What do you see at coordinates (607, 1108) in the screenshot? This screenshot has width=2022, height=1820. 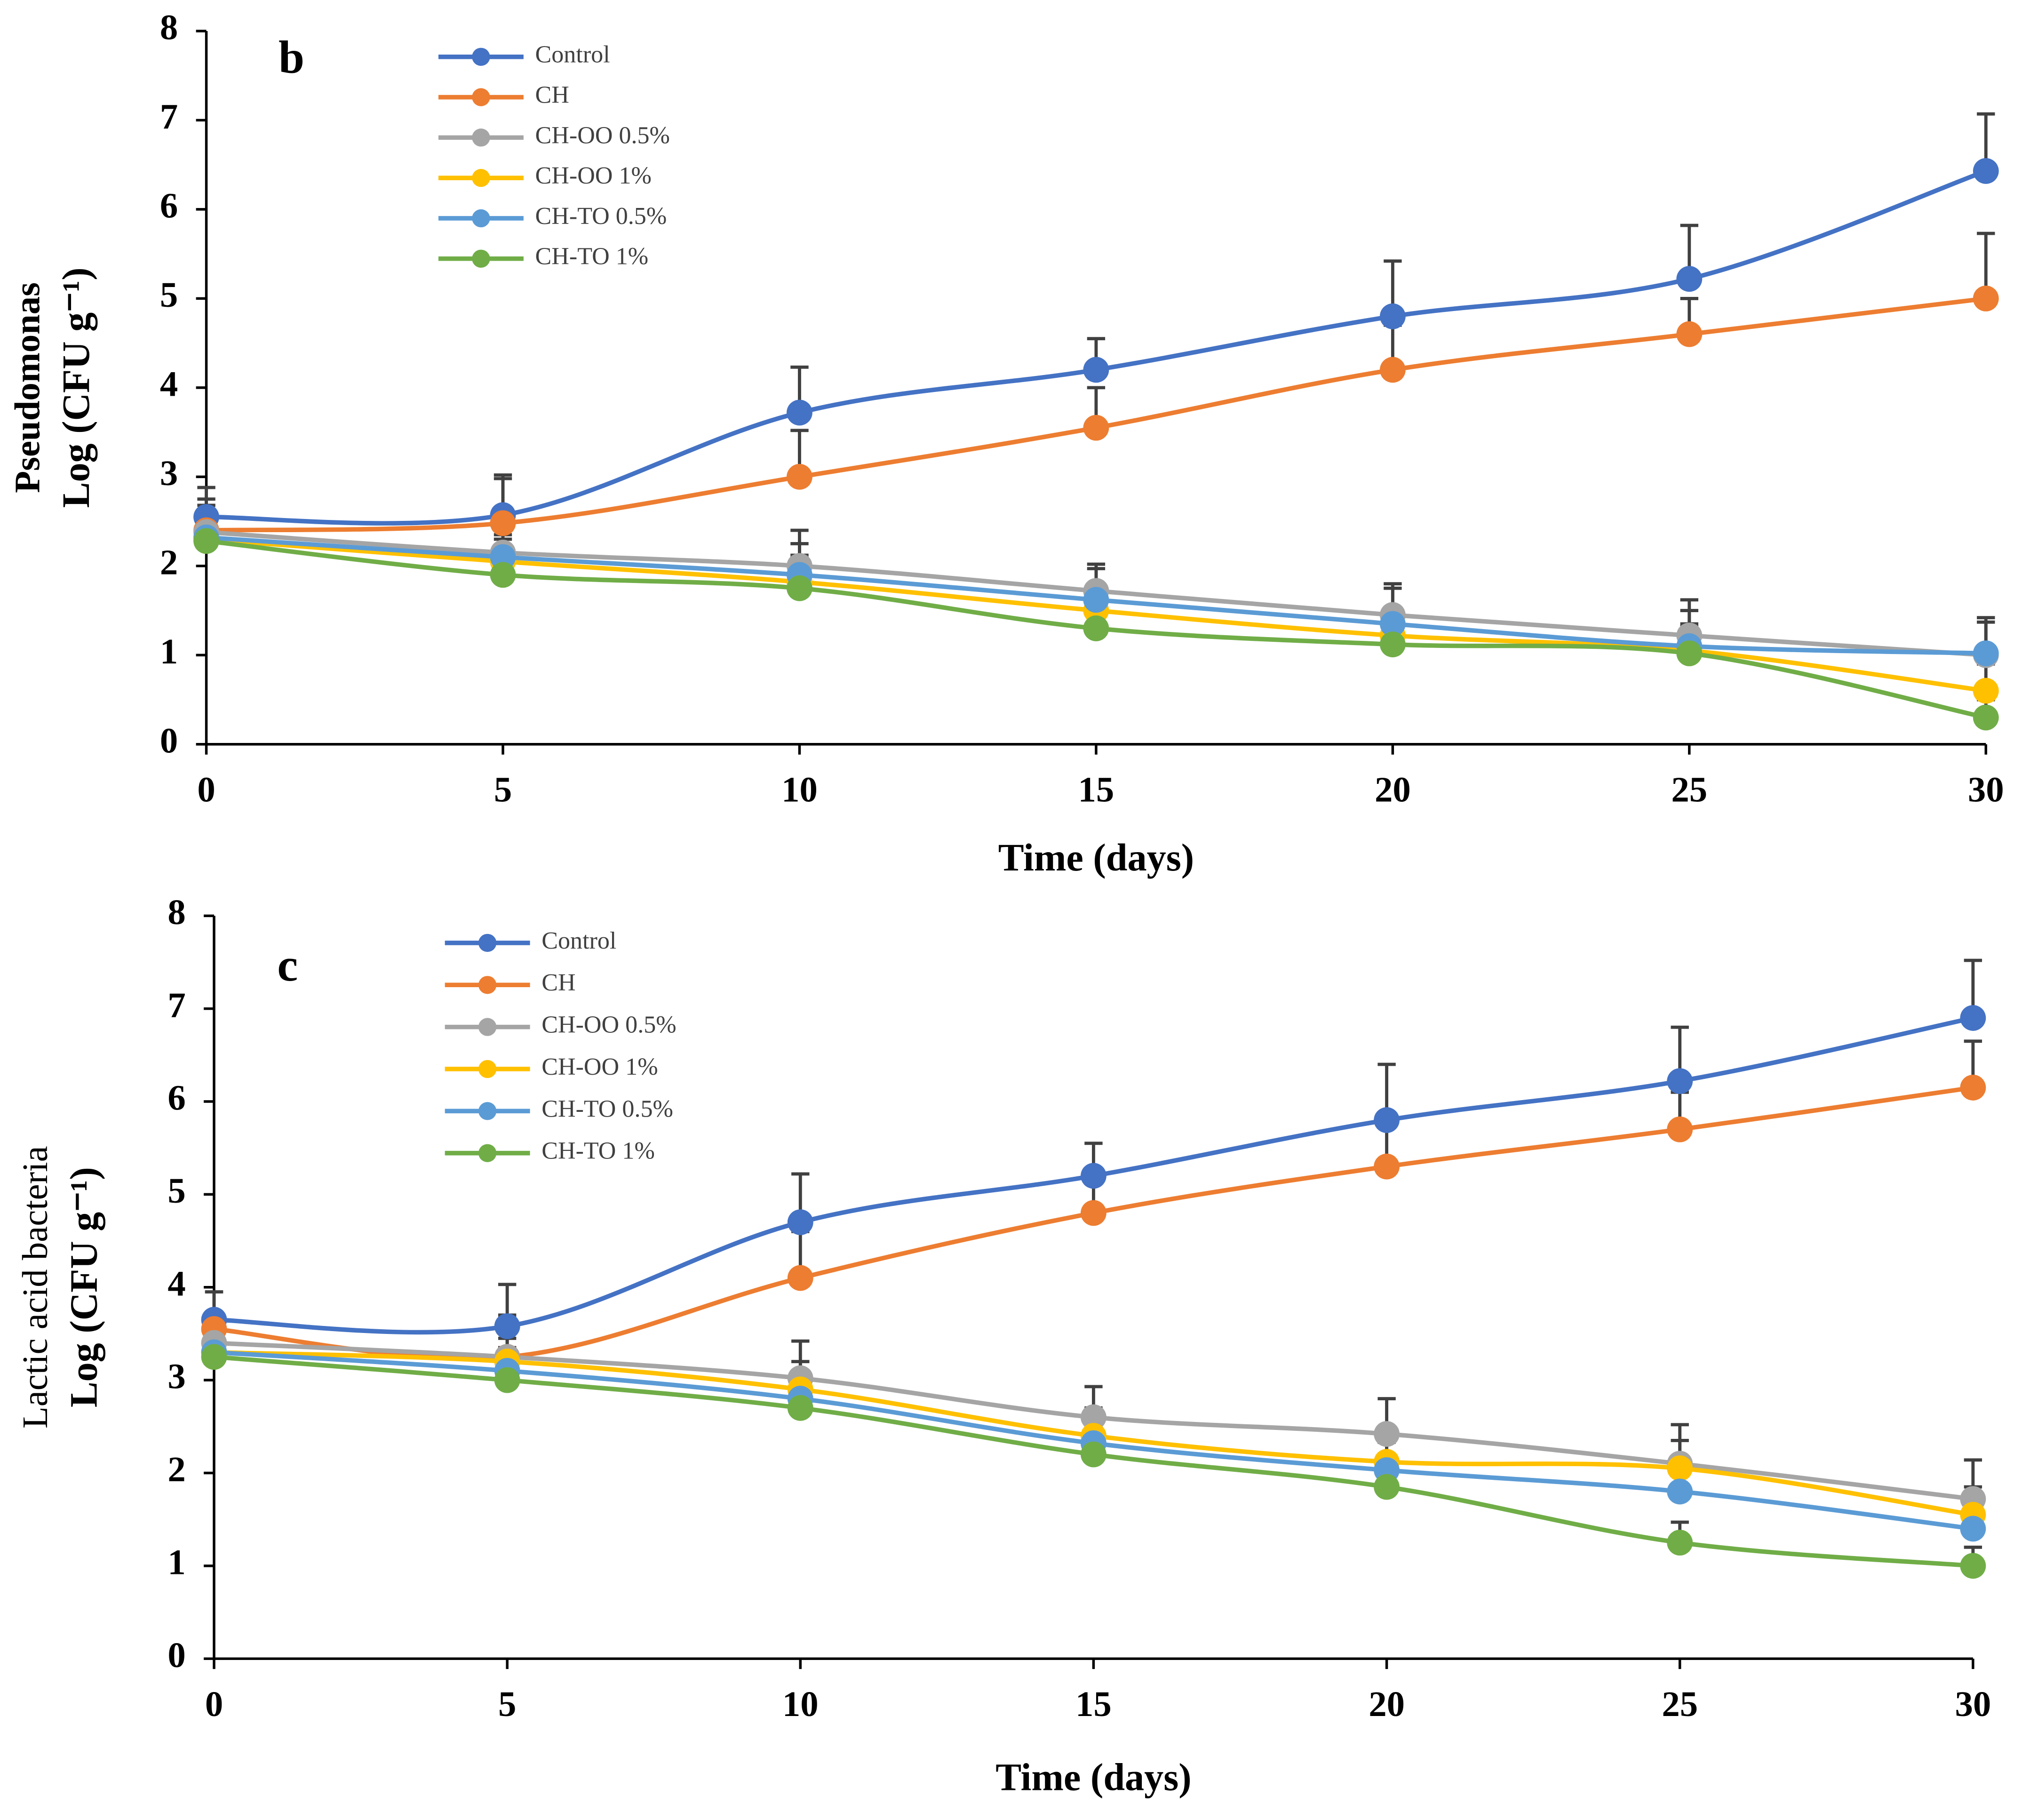 I see `legend-label: CH-TO 0.5%` at bounding box center [607, 1108].